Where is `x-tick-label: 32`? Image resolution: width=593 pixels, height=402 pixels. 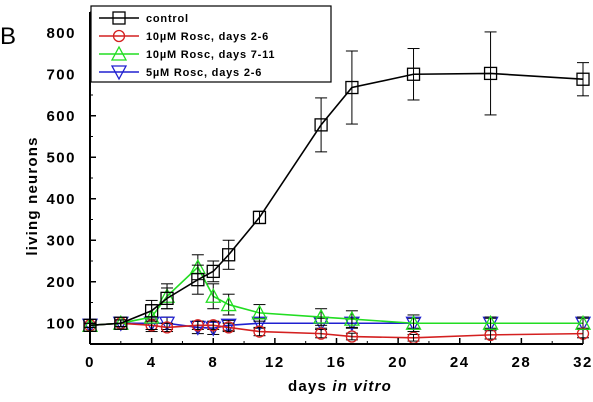 x-tick-label: 32 is located at coordinates (583, 362).